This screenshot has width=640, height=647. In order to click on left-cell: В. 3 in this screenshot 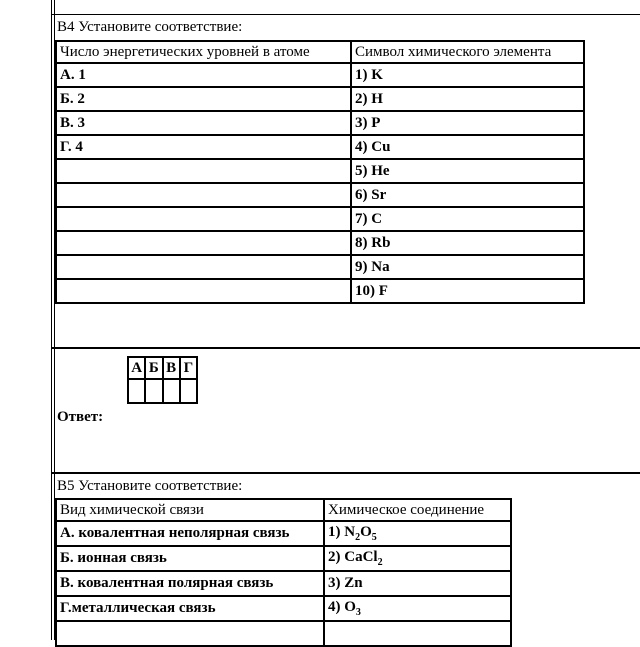, I will do `click(203, 123)`.